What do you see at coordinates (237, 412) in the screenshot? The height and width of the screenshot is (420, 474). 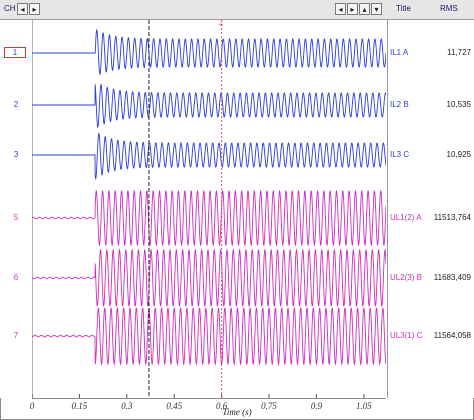 I see `time-axis-label: Time (s)` at bounding box center [237, 412].